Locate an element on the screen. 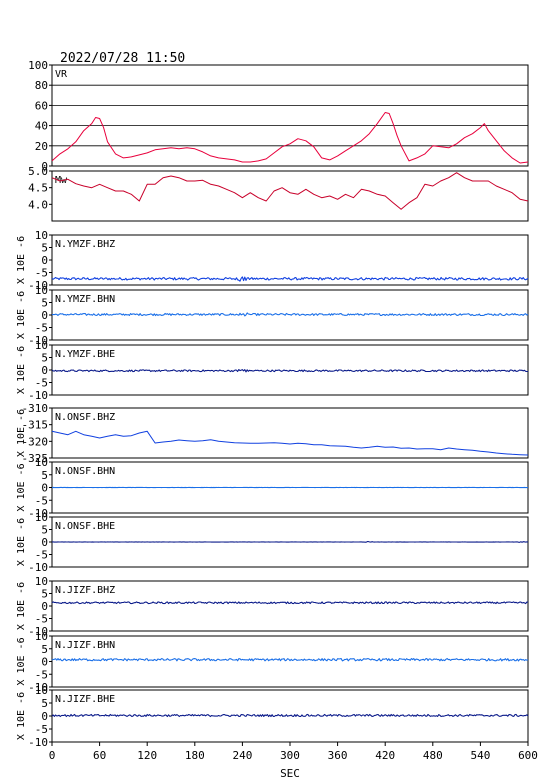  panel-label: N.YMZF.BHN is located at coordinates (85, 299).